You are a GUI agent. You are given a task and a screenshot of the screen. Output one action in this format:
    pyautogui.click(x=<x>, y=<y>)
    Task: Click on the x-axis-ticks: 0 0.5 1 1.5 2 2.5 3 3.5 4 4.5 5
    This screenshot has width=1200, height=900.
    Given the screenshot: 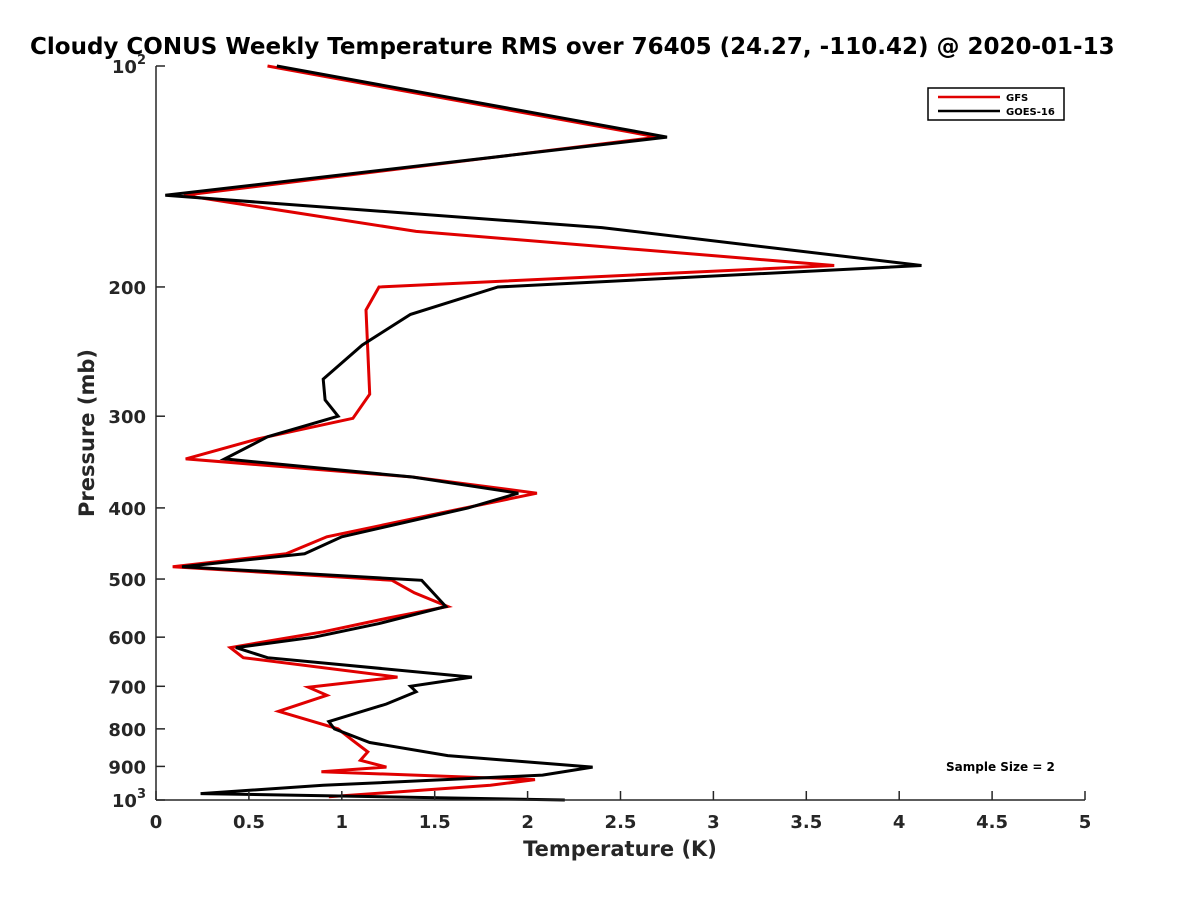 What is the action you would take?
    pyautogui.click(x=621, y=812)
    